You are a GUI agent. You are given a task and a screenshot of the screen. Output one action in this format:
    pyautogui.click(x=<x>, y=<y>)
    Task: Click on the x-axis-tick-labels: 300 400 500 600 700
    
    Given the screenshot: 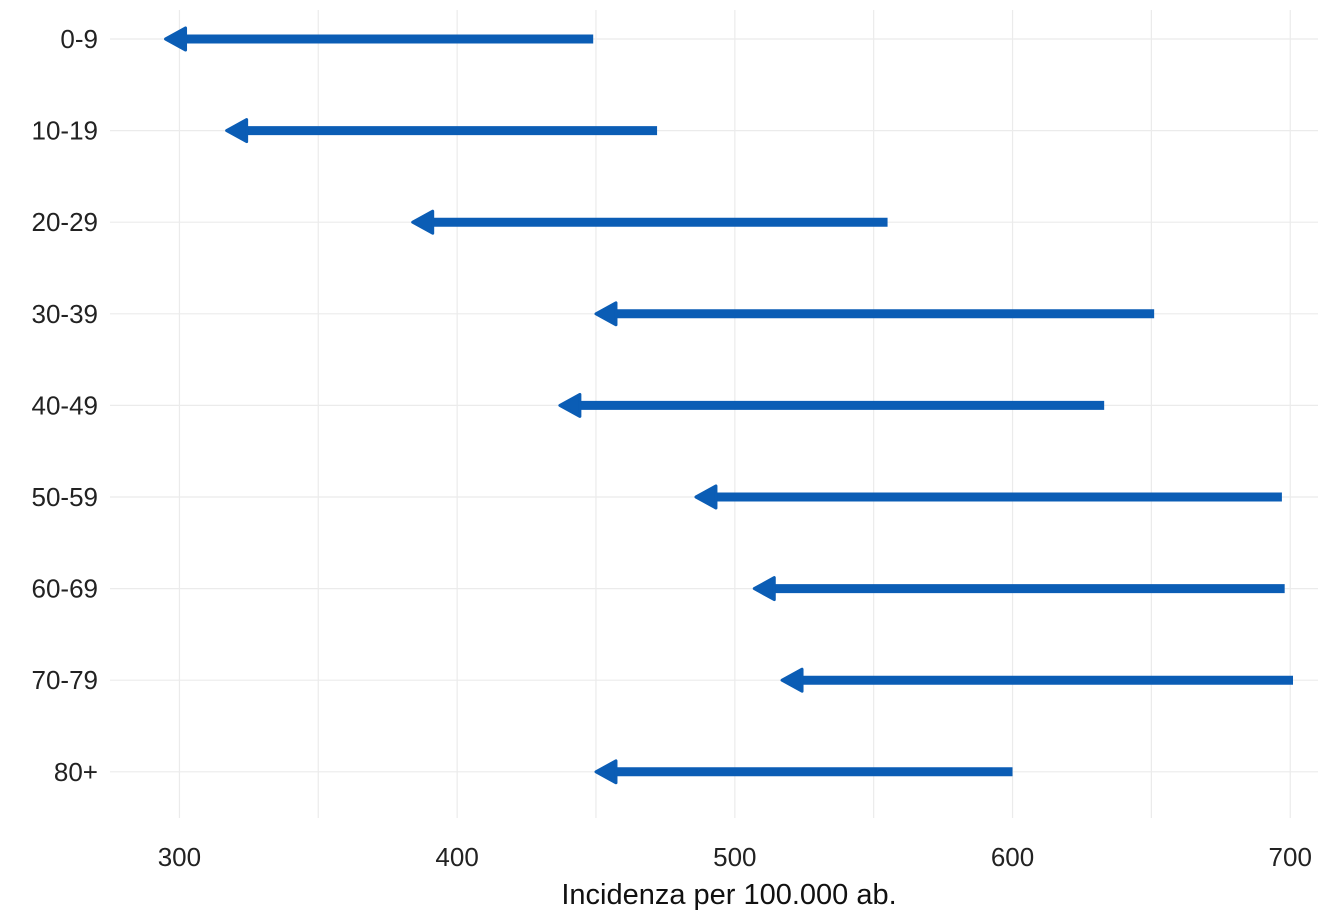 What is the action you would take?
    pyautogui.click(x=735, y=857)
    